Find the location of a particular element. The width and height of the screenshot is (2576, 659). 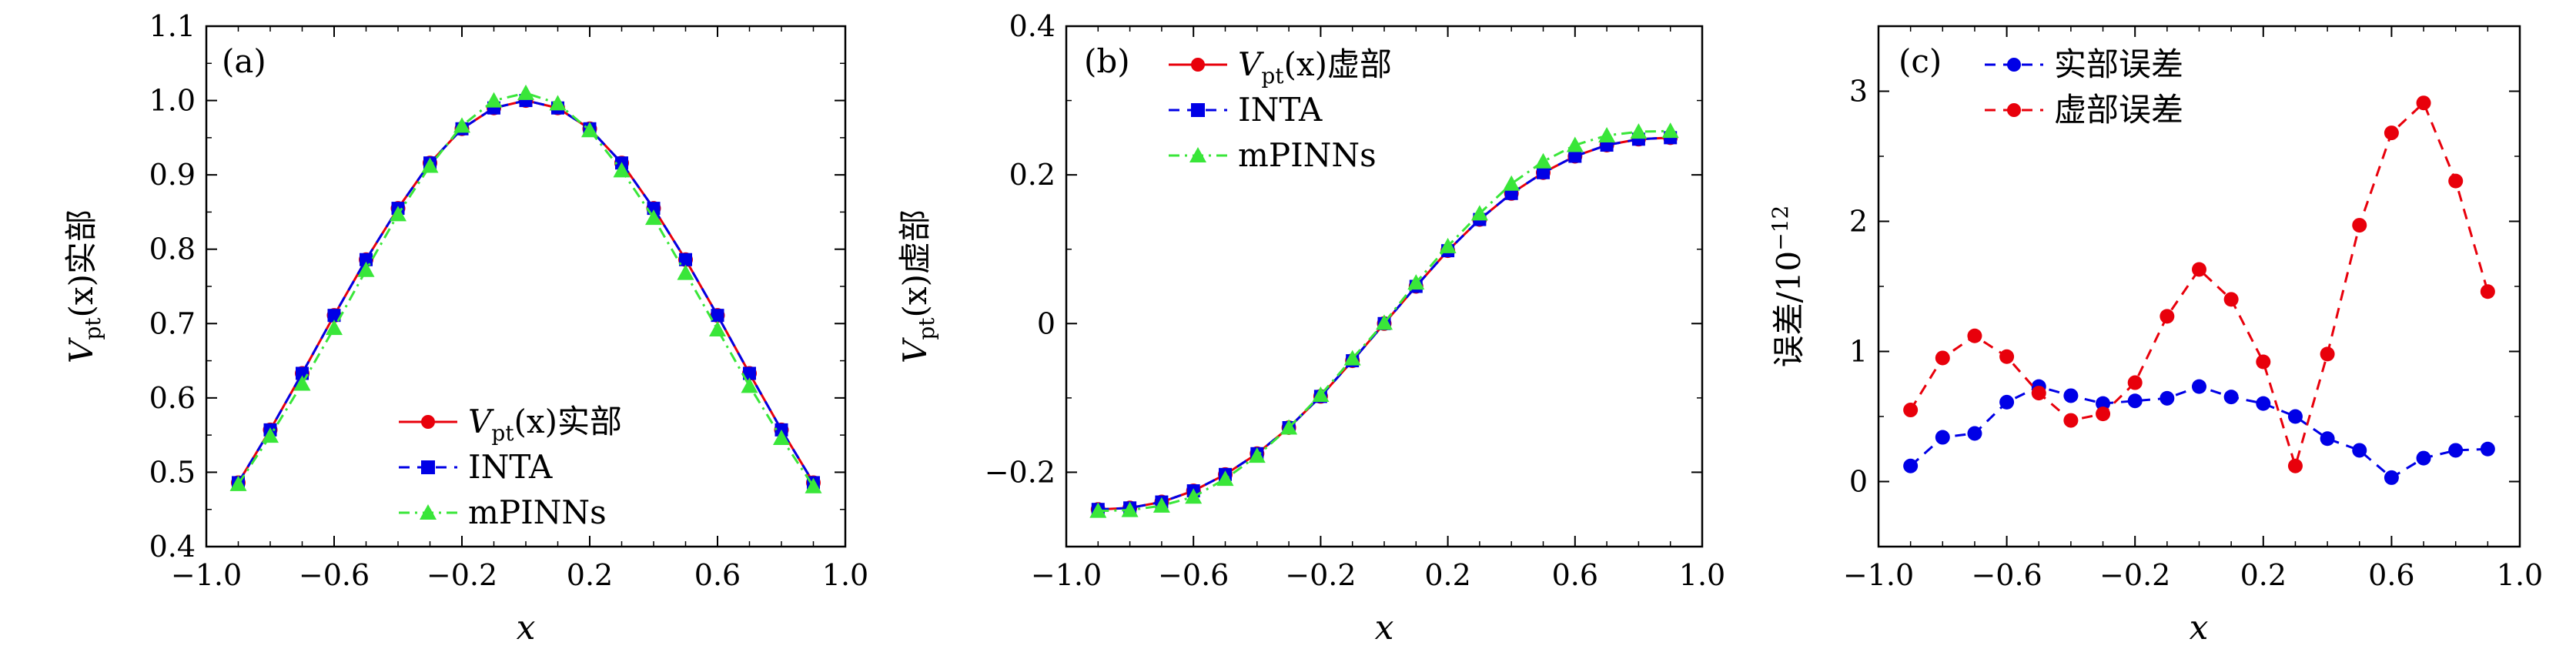

y-tick-label: 0.5 is located at coordinates (173, 472).